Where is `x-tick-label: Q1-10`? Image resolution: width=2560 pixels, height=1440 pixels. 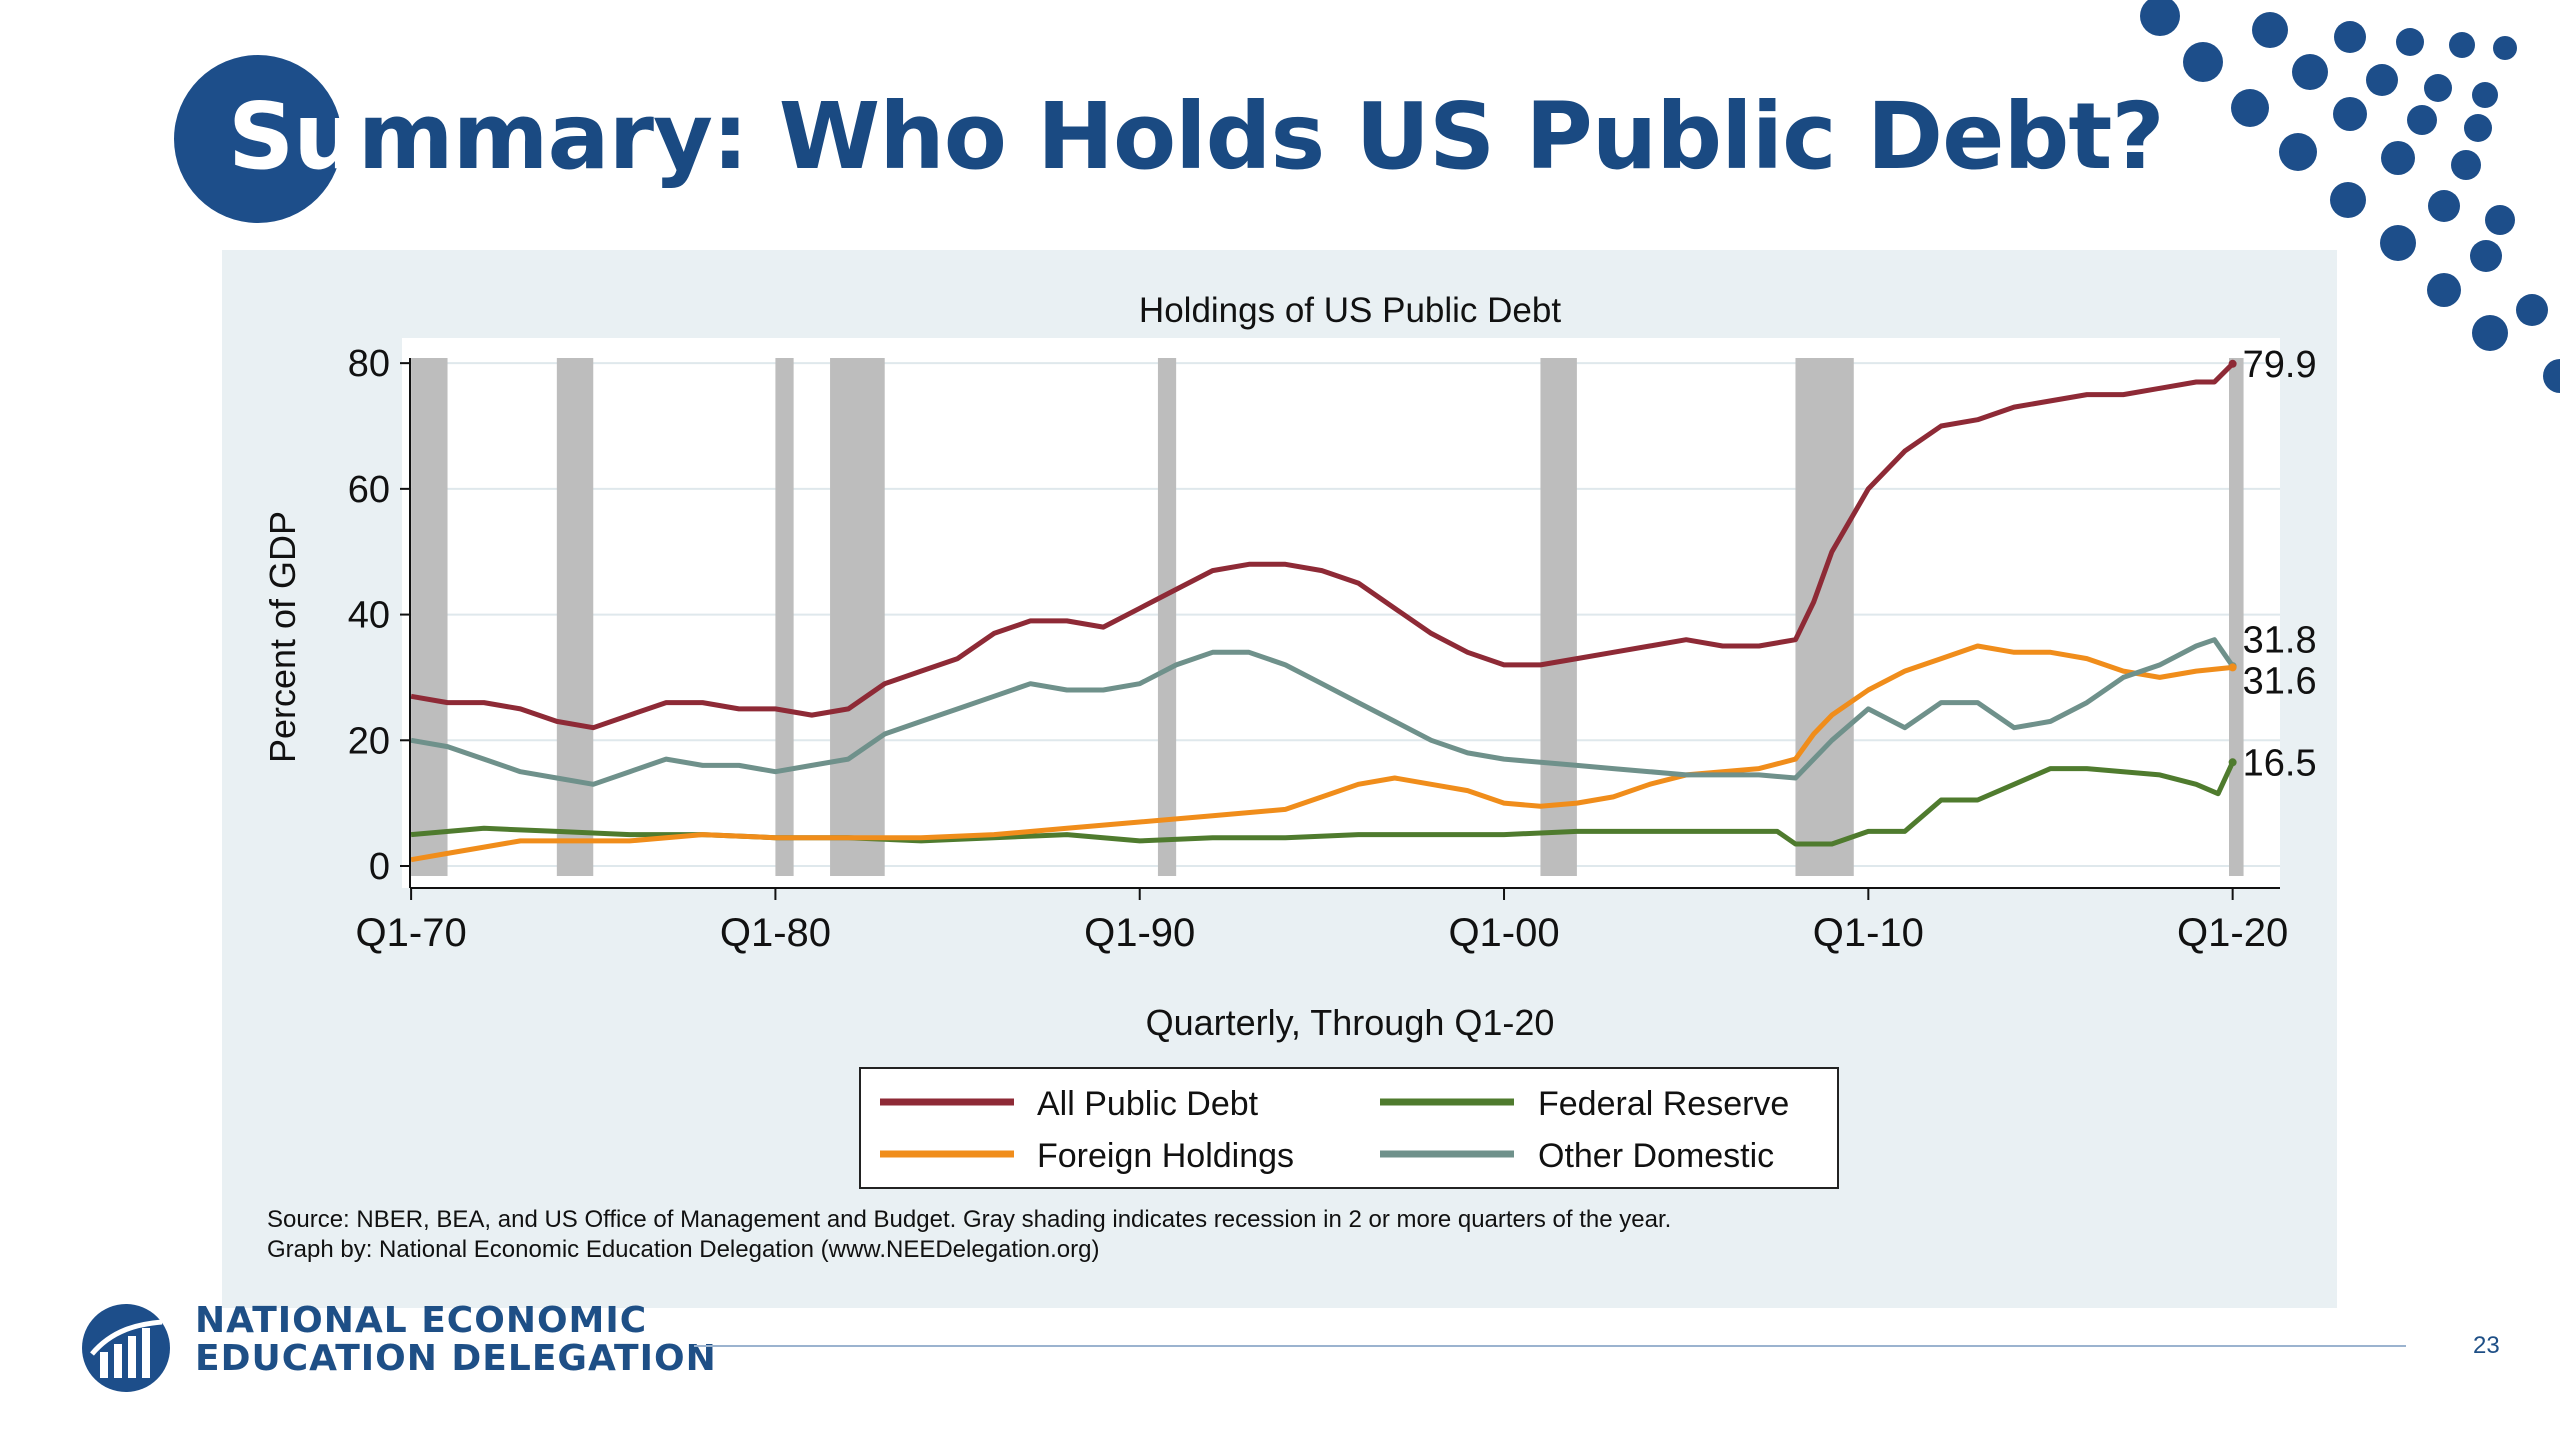 x-tick-label: Q1-10 is located at coordinates (1868, 933).